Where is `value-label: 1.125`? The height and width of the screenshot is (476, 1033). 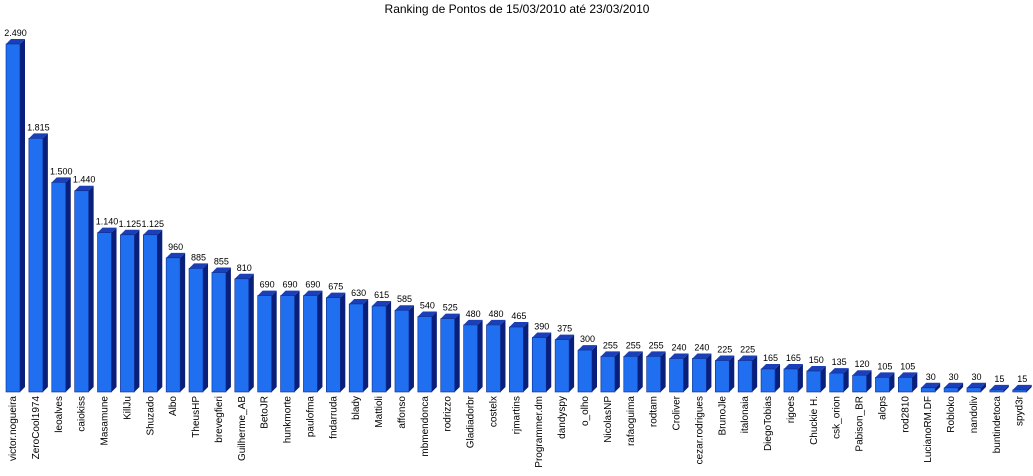 value-label: 1.125 is located at coordinates (153, 224).